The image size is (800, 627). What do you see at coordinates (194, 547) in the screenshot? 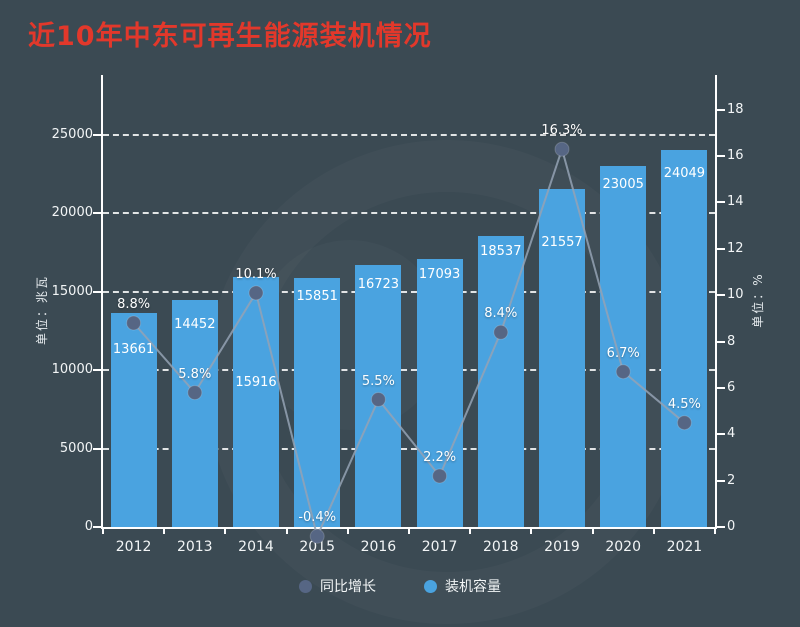
I see `x-axis-label: 2013` at bounding box center [194, 547].